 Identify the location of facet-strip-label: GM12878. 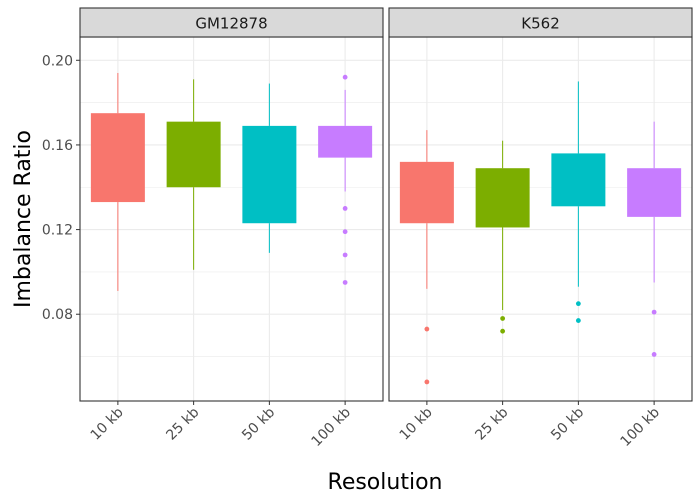
(231, 24).